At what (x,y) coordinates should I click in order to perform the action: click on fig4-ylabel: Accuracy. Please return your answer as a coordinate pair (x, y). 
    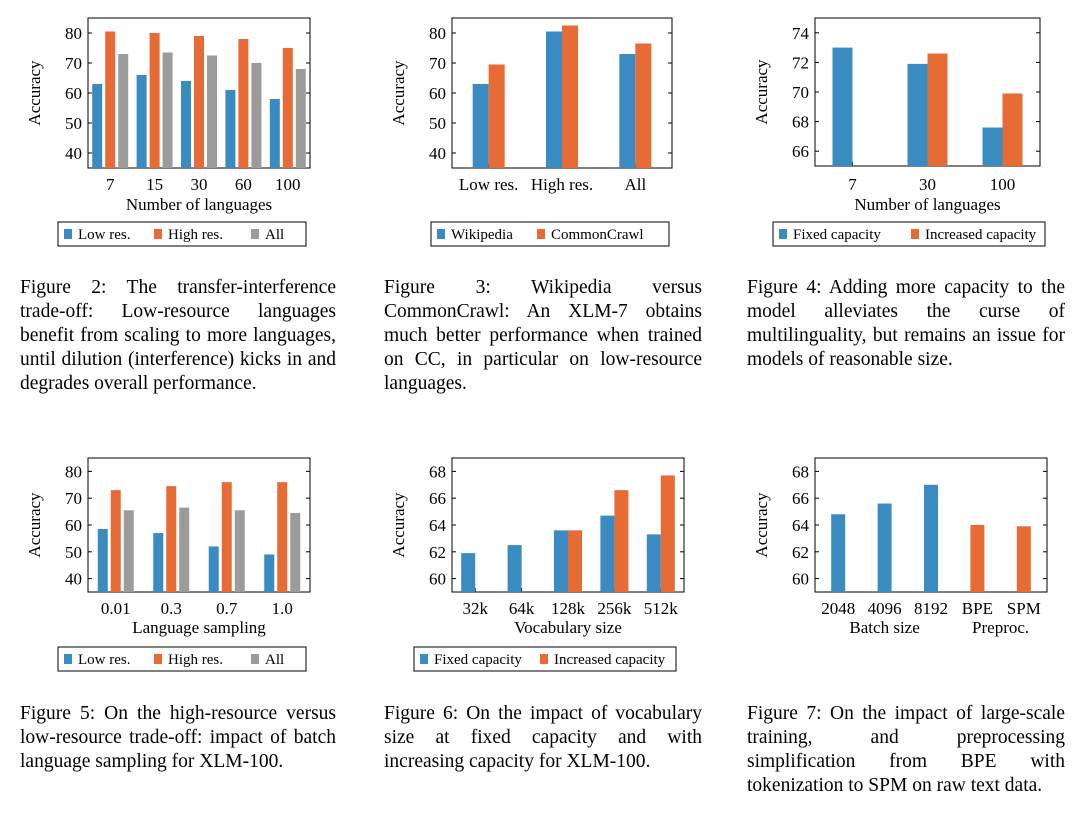
    Looking at the image, I should click on (761, 92).